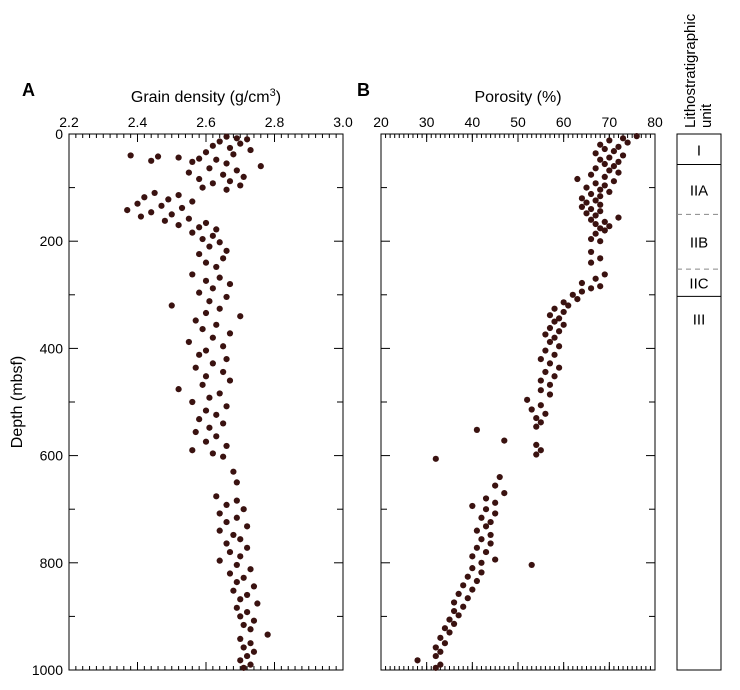  What do you see at coordinates (706, 115) in the screenshot?
I see `unit-column-header-line-2: unit` at bounding box center [706, 115].